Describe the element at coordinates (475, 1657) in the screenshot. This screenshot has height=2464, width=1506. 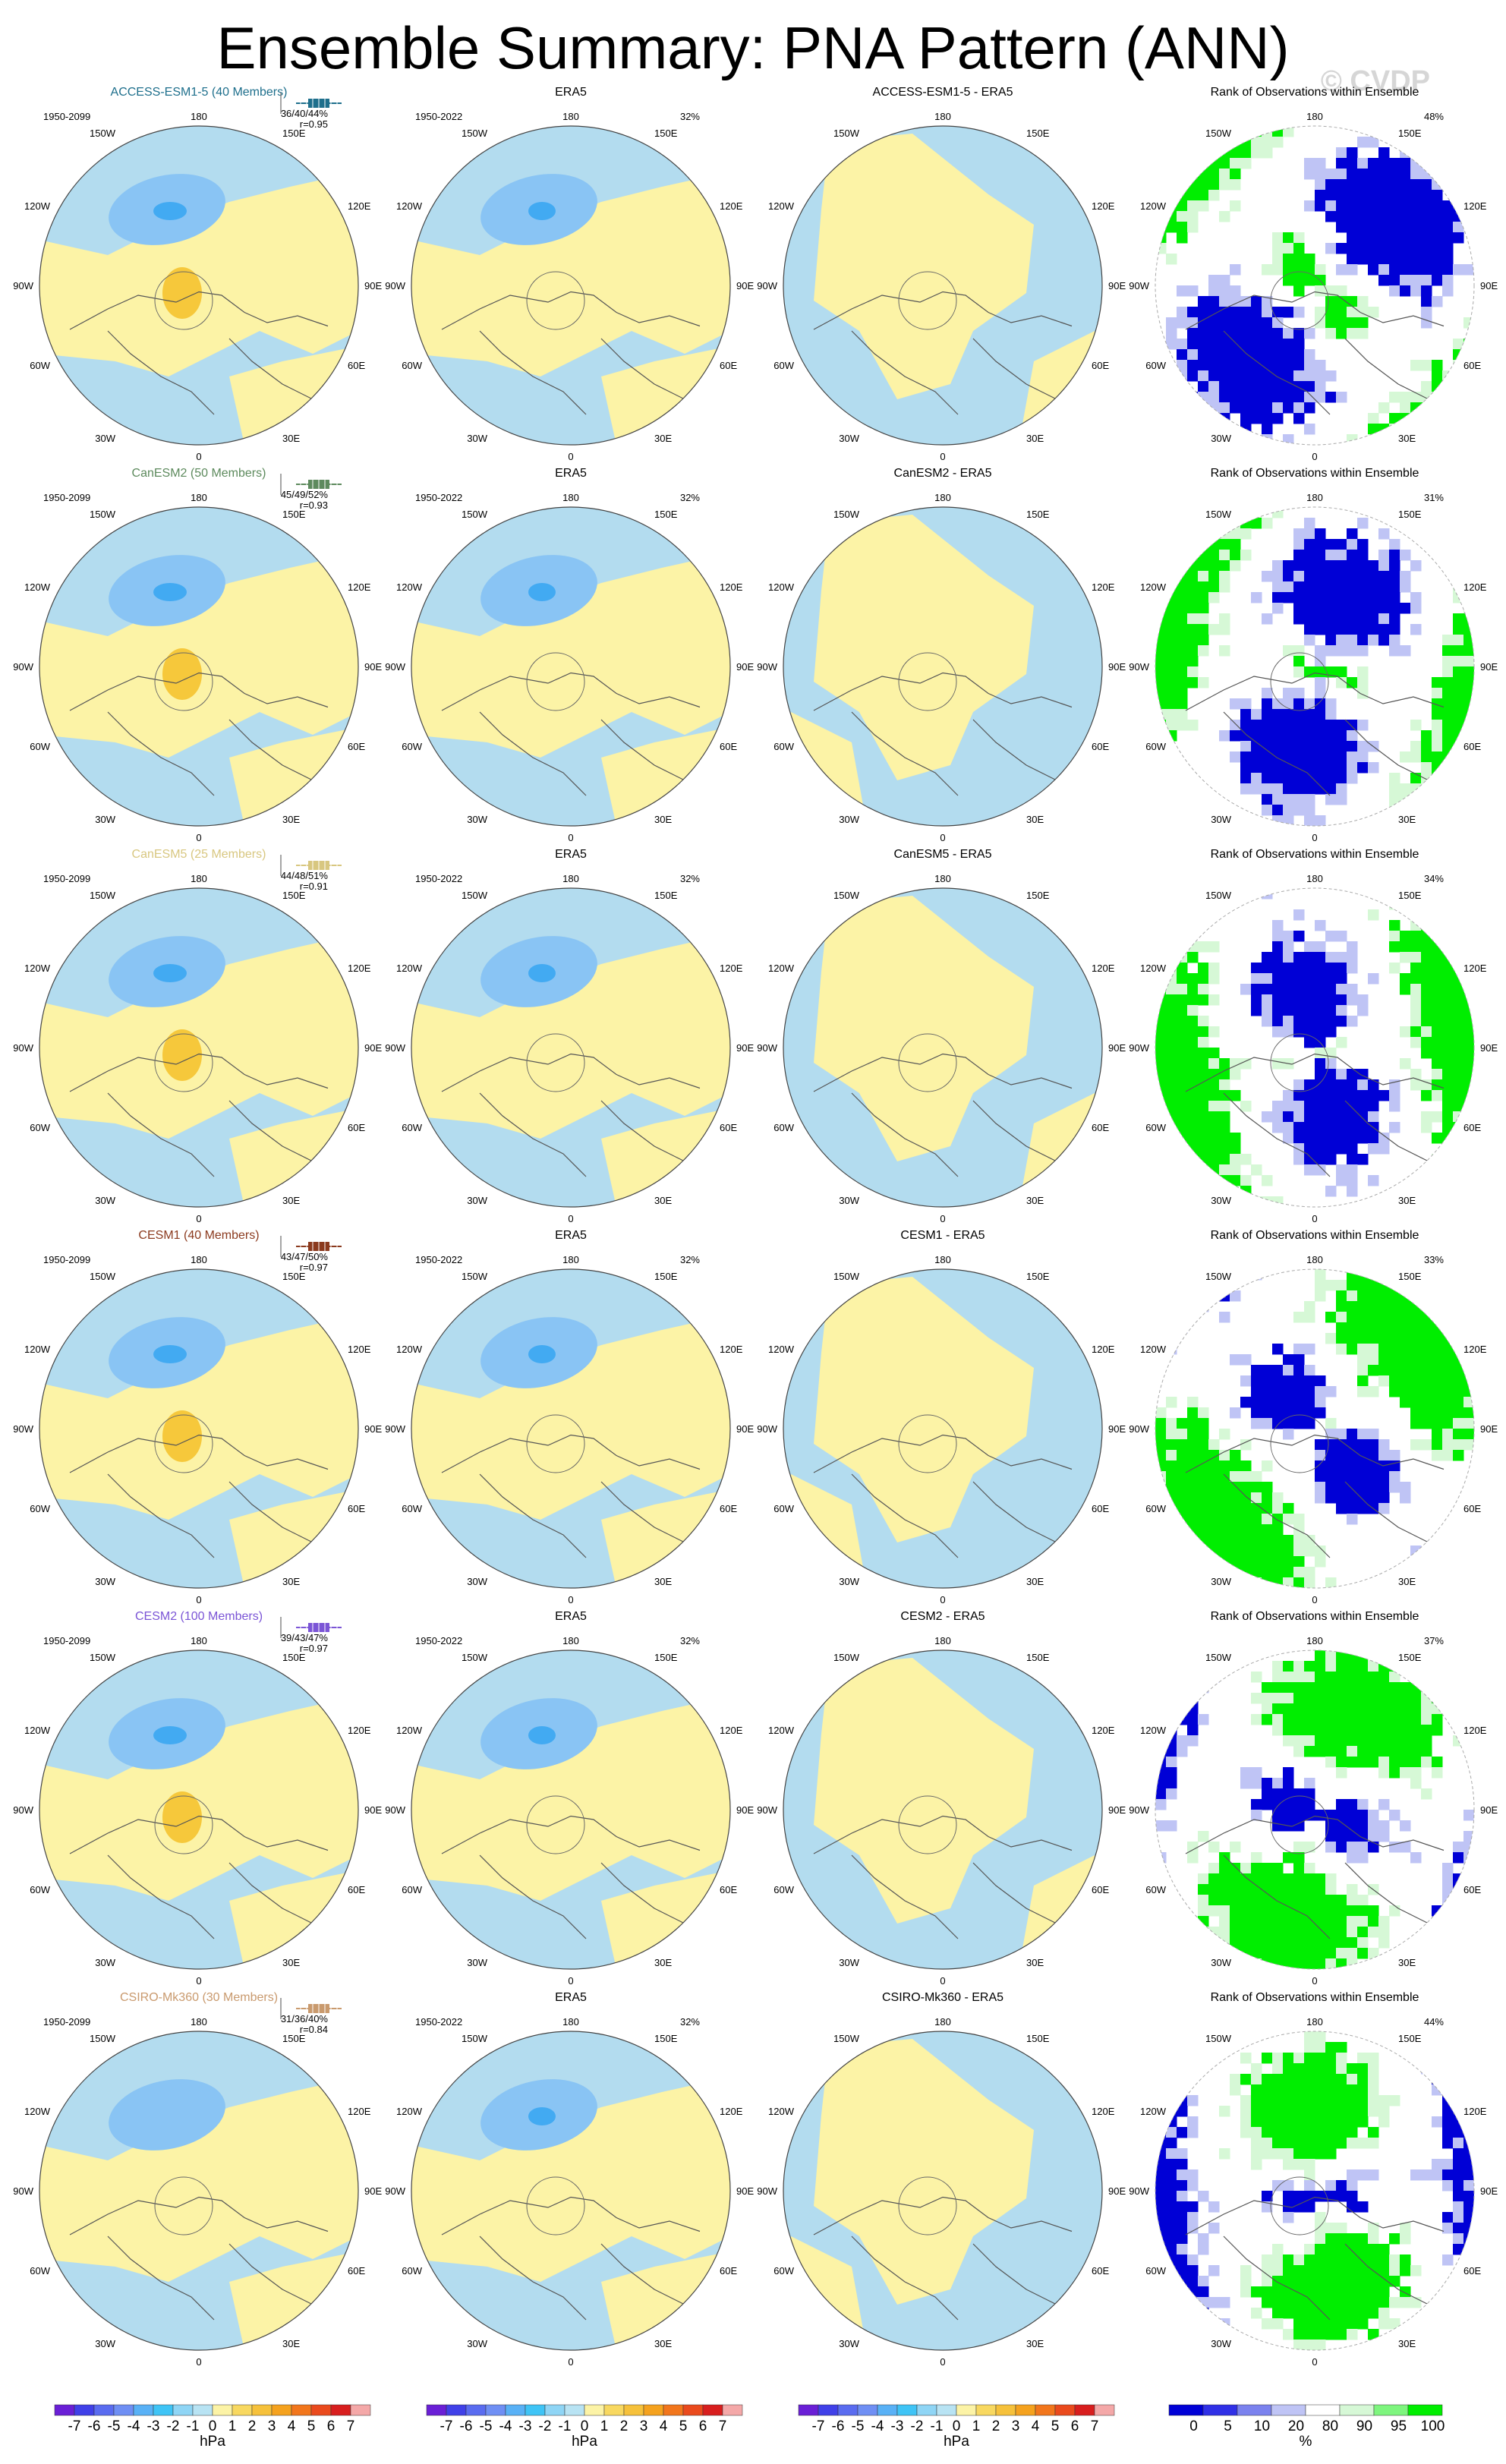
I see `lon-label-150w: 150W` at that location.